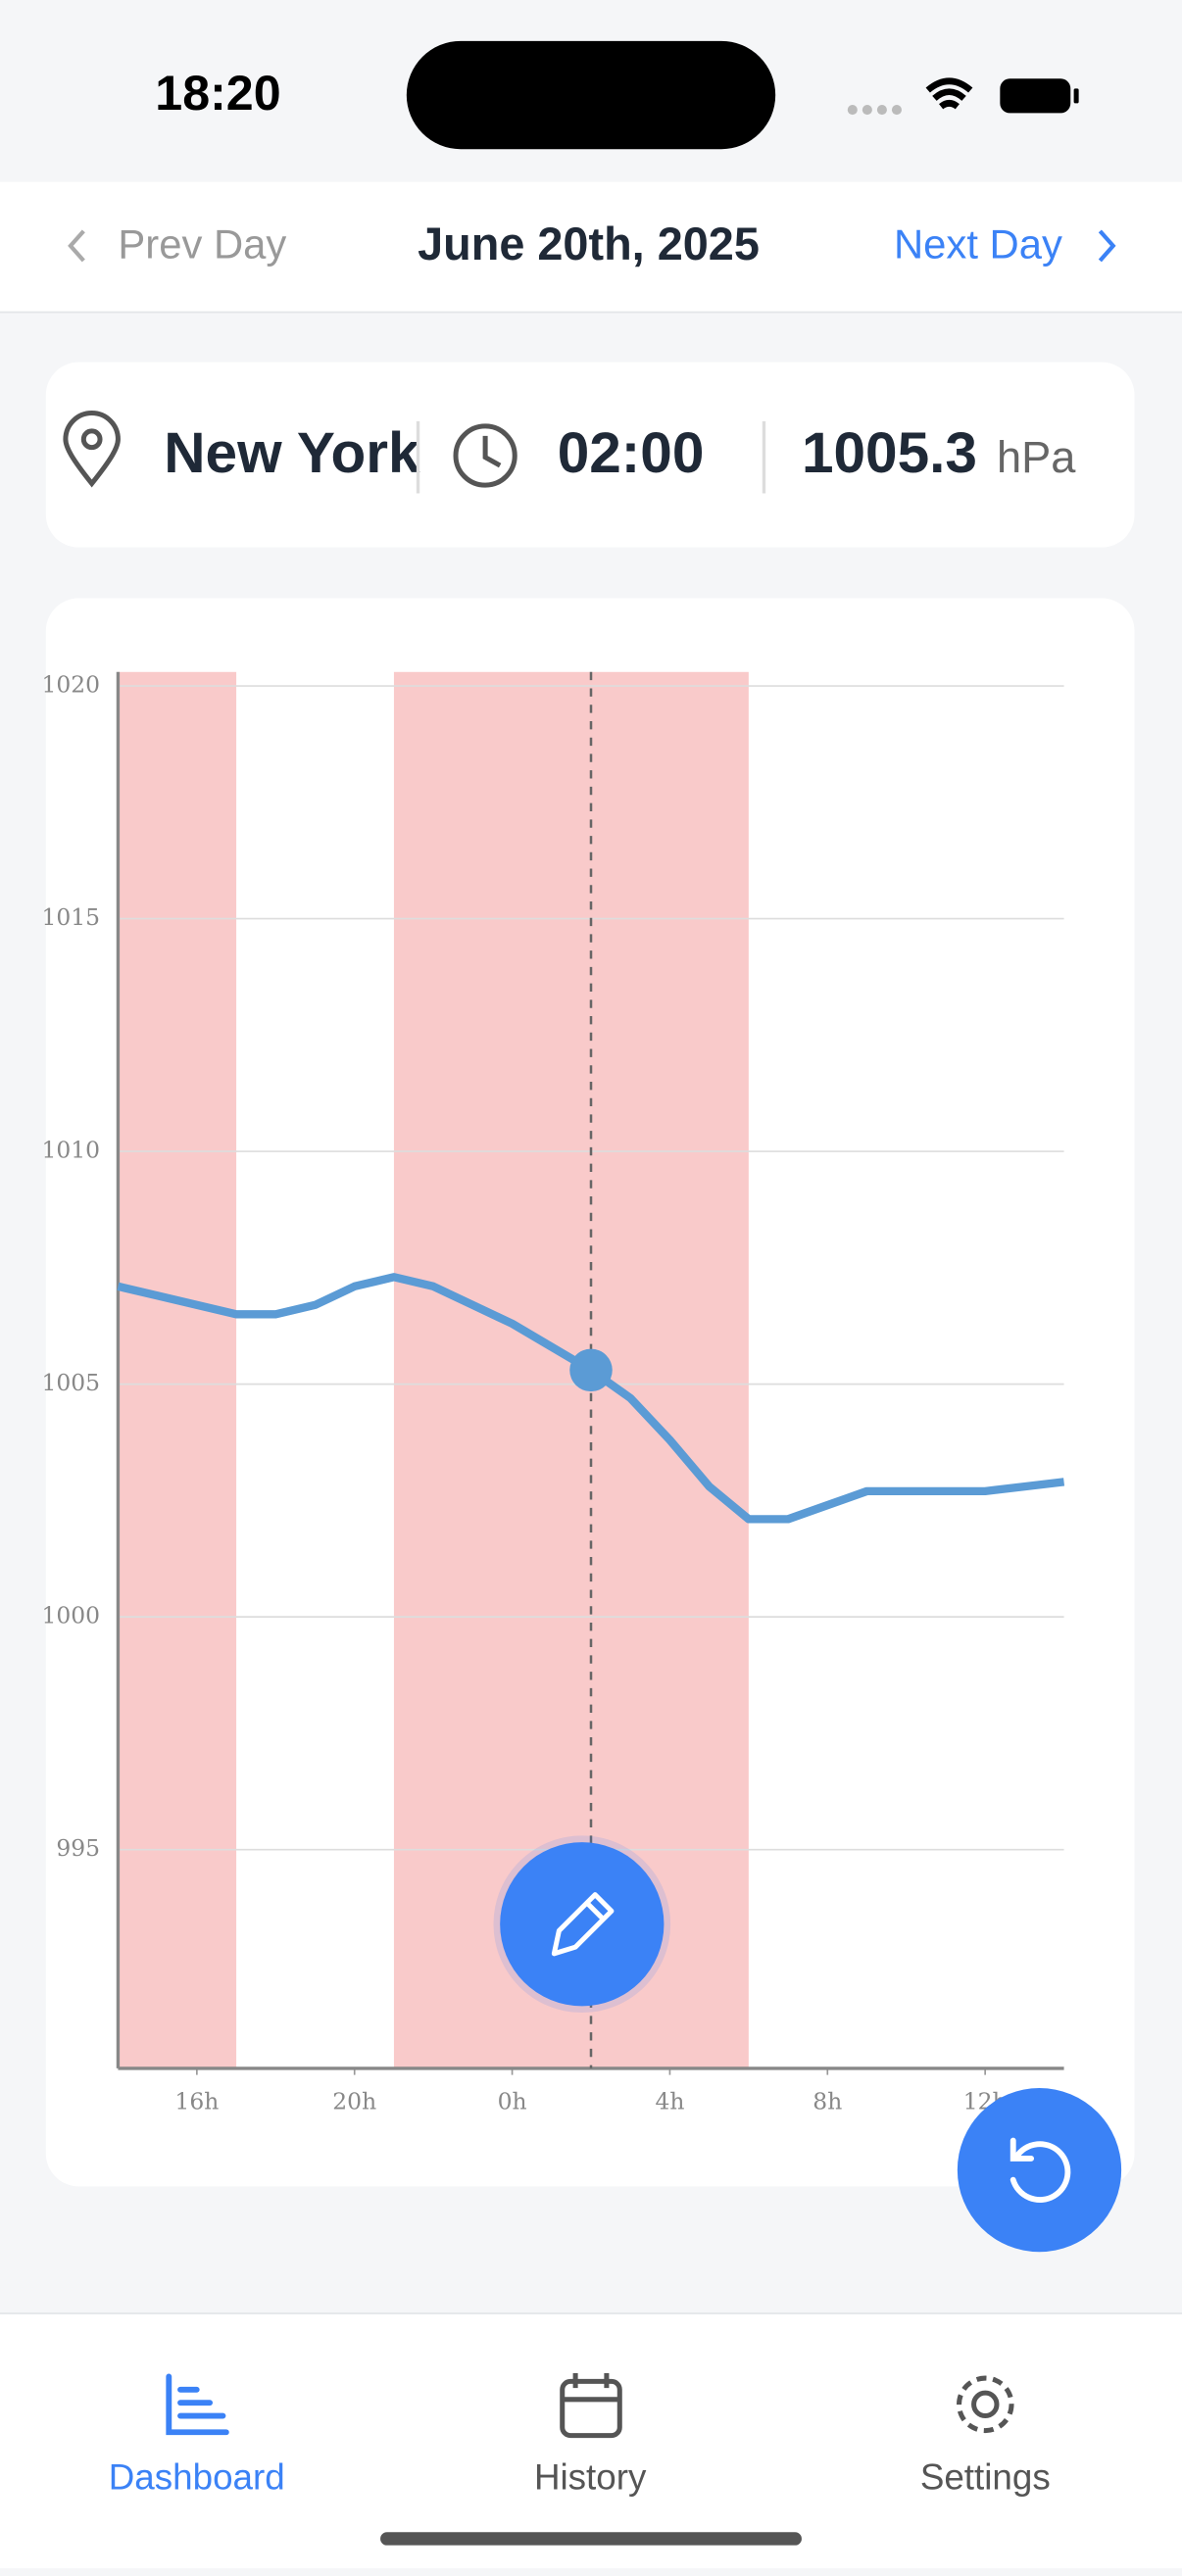  What do you see at coordinates (92, 449) in the screenshot?
I see `location-icon` at bounding box center [92, 449].